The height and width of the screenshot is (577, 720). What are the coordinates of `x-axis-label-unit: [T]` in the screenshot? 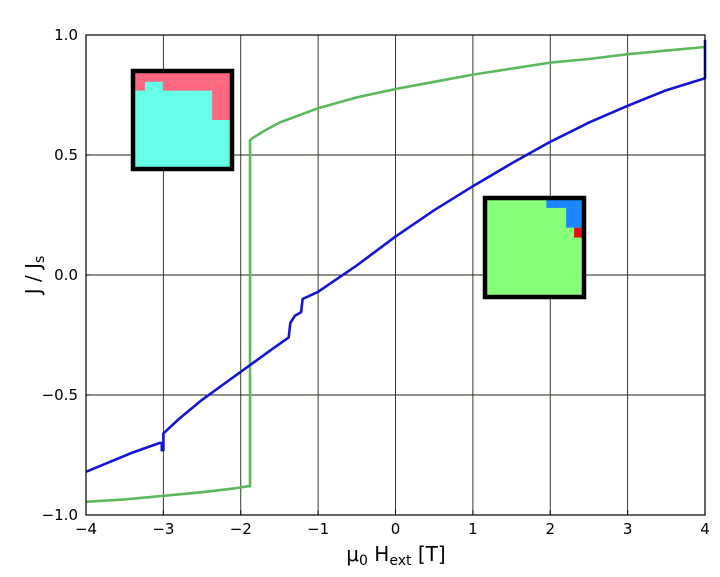 It's located at (429, 554).